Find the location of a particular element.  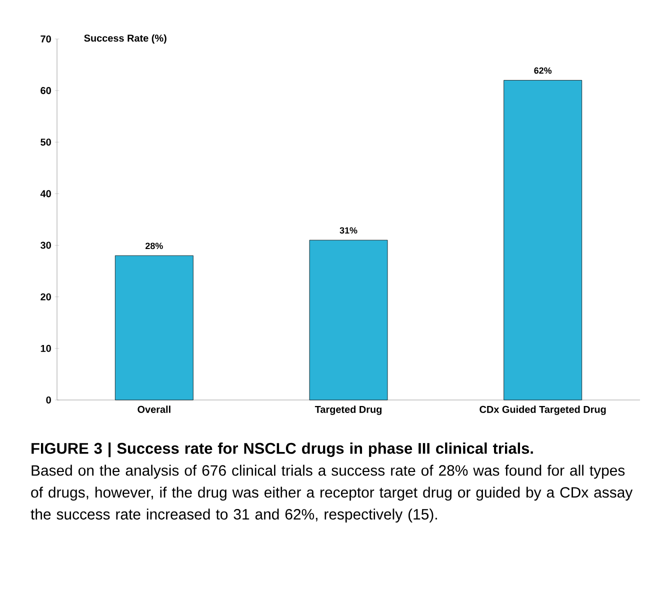

text: Based on the analysis of 676 clinical trials a success rate of 28% was found for all types of drugs, however, if the drug was either a receptor target drug or guided by a CDx assay the success rate increased to 31 and 62%, respectively (15). is located at coordinates (331, 493).